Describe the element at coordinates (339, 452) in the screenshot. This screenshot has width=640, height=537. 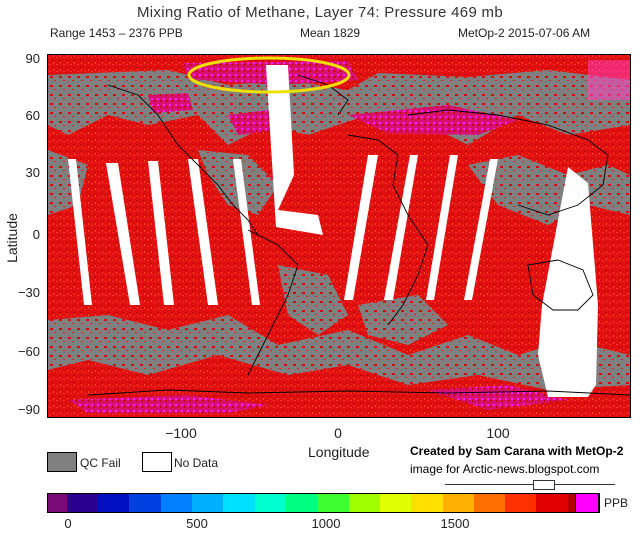
I see `x-axis-label: Longitude` at that location.